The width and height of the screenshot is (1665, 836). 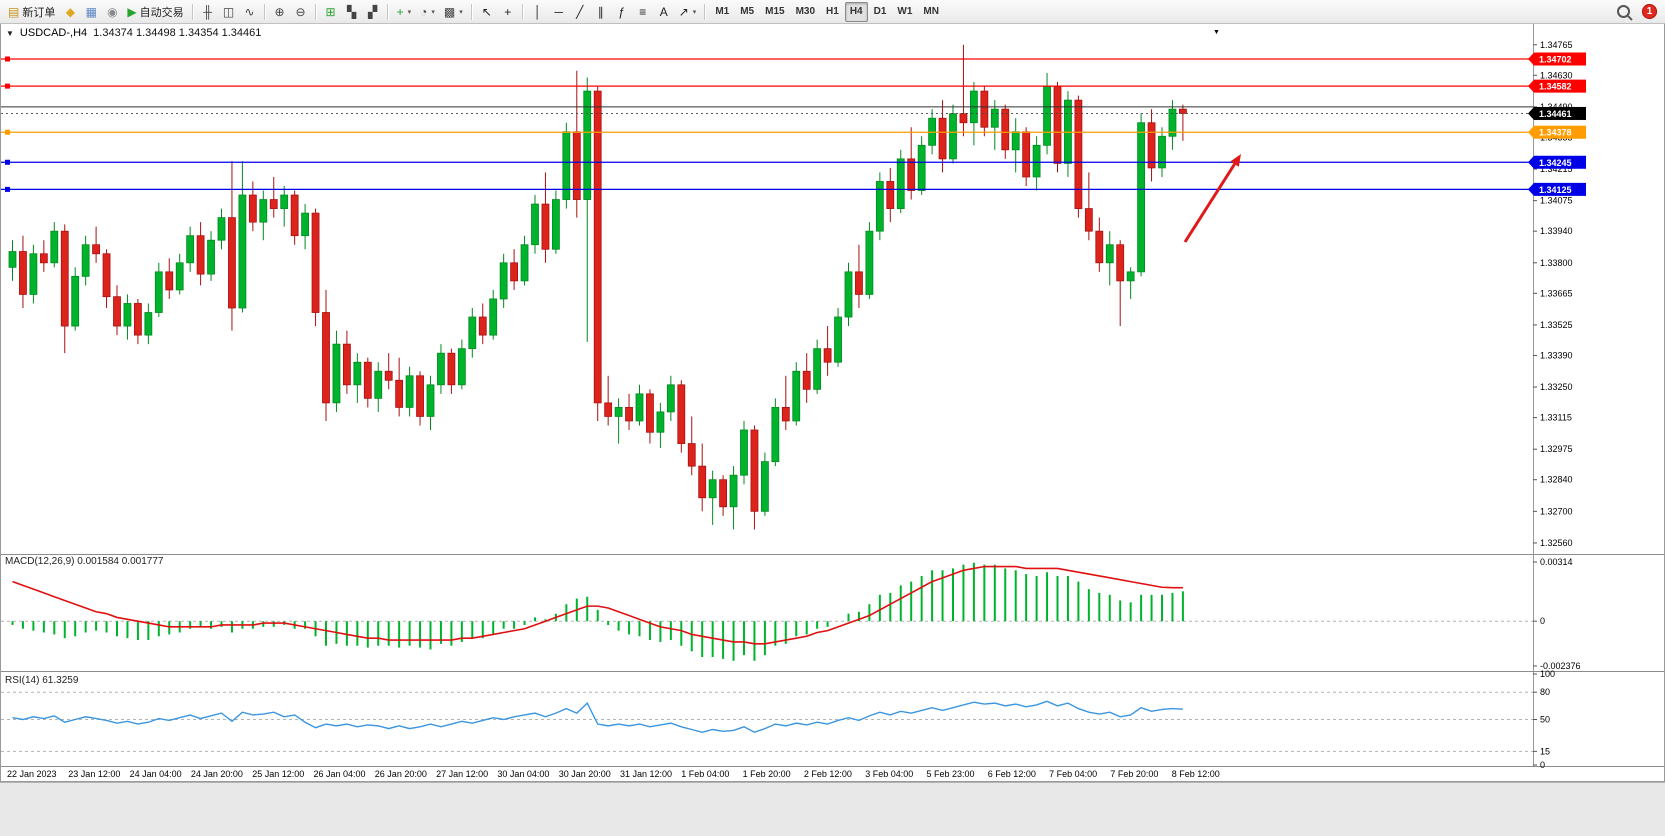 I want to click on svg-text: 26 Jan 20:00, so click(x=401, y=774).